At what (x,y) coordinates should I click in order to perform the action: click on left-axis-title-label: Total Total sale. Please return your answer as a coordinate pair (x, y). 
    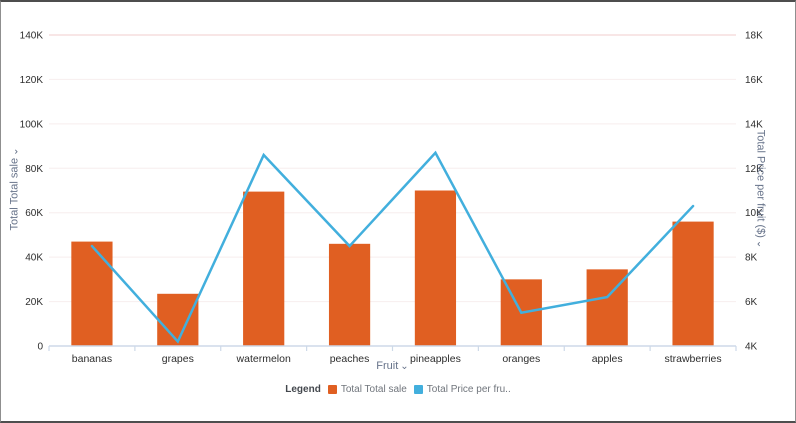
    Looking at the image, I should click on (14, 193).